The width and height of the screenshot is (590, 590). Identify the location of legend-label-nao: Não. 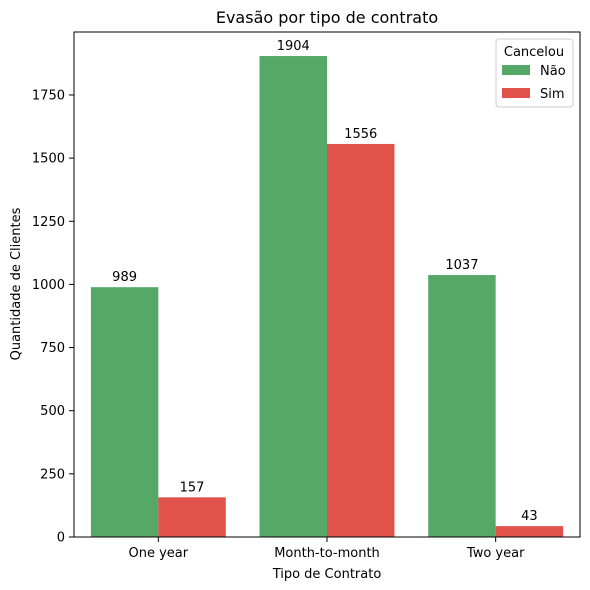
(553, 71).